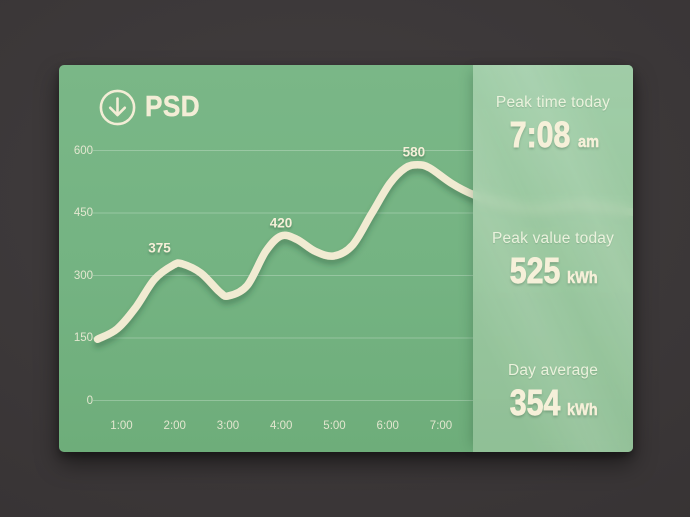 The height and width of the screenshot is (517, 690). Describe the element at coordinates (173, 106) in the screenshot. I see `widget-title: PSD` at that location.